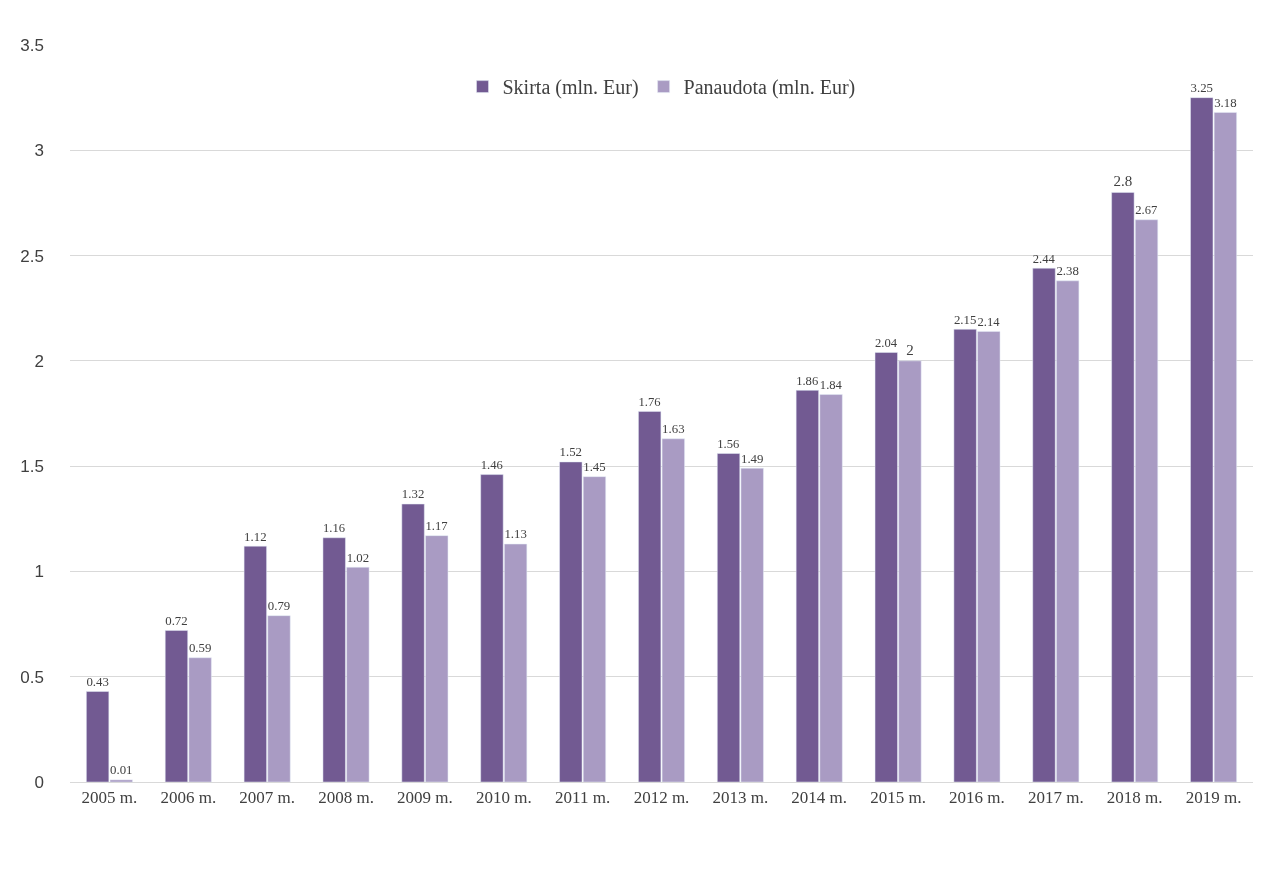 The width and height of the screenshot is (1283, 877). Describe the element at coordinates (977, 798) in the screenshot. I see `x-tick-label: 2016 m.` at that location.